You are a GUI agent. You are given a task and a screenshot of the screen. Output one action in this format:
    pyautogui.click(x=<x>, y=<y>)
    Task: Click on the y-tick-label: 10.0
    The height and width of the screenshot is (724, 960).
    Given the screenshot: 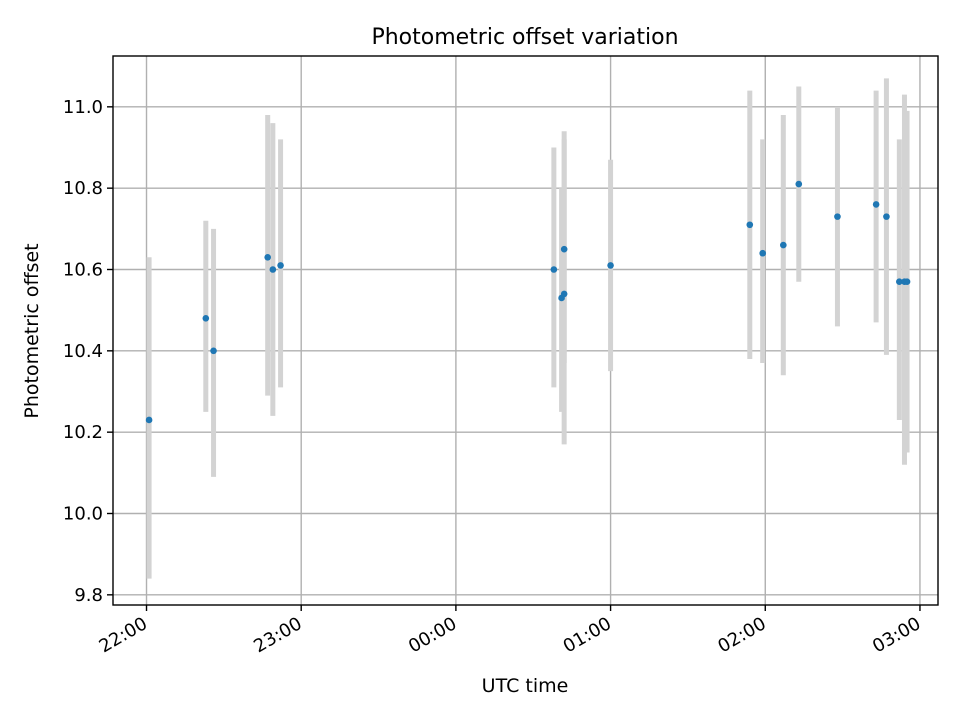 What is the action you would take?
    pyautogui.click(x=83, y=514)
    